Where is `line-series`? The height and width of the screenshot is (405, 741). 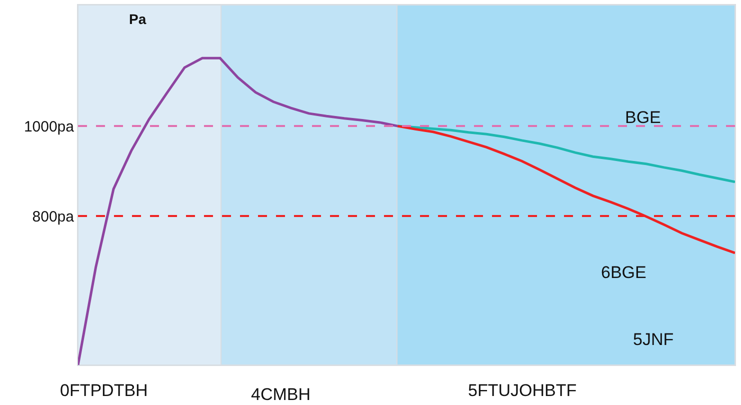 line-series is located at coordinates (565, 154).